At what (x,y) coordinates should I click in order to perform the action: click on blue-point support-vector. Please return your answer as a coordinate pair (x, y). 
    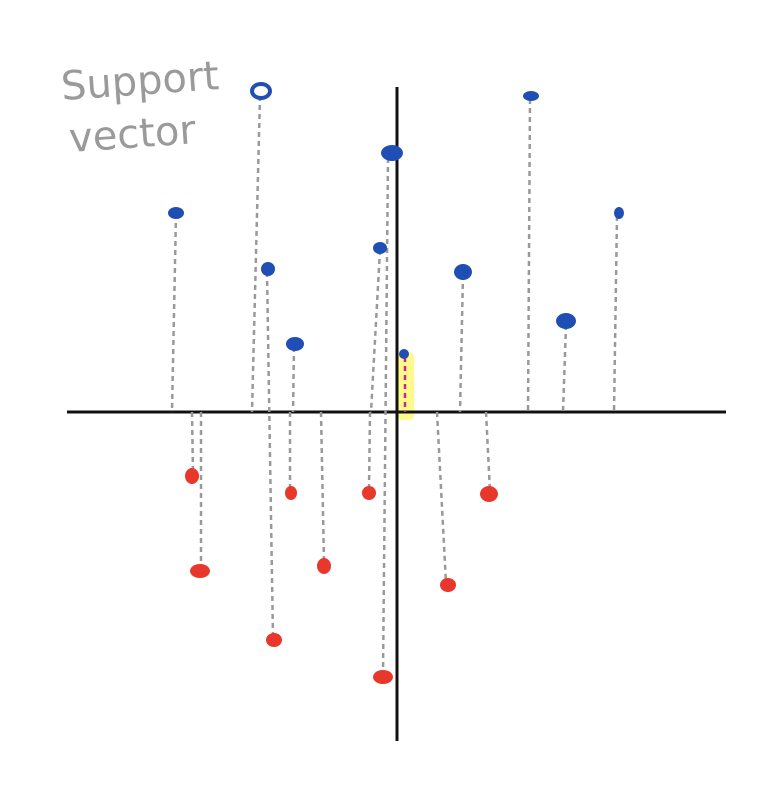
    Looking at the image, I should click on (404, 354).